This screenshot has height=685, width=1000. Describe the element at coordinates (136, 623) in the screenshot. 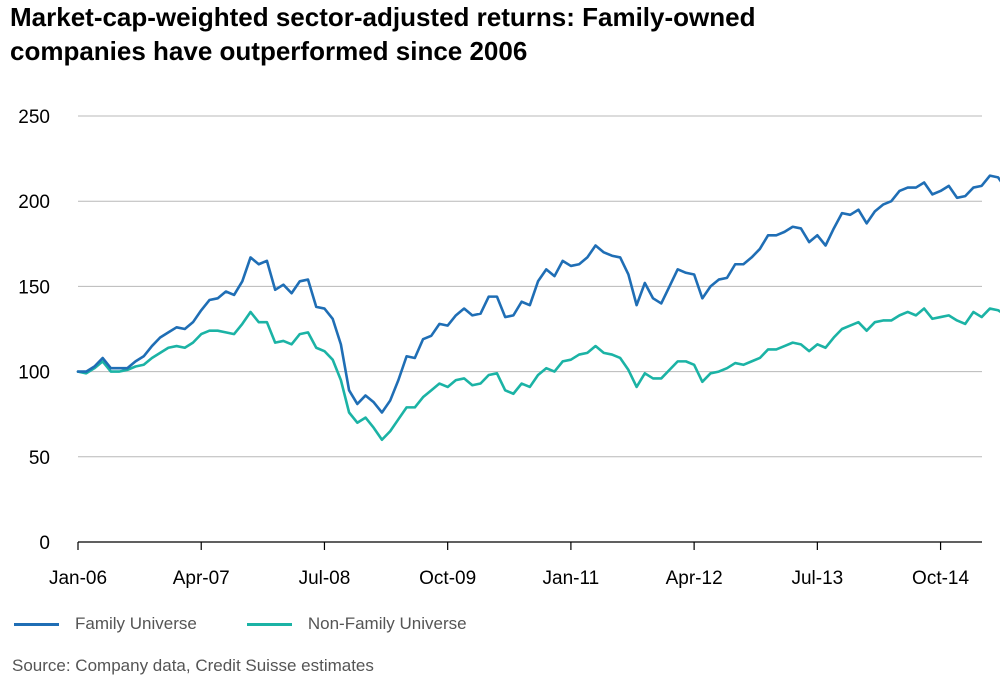

I see `legend-label-family: Family Universe` at that location.